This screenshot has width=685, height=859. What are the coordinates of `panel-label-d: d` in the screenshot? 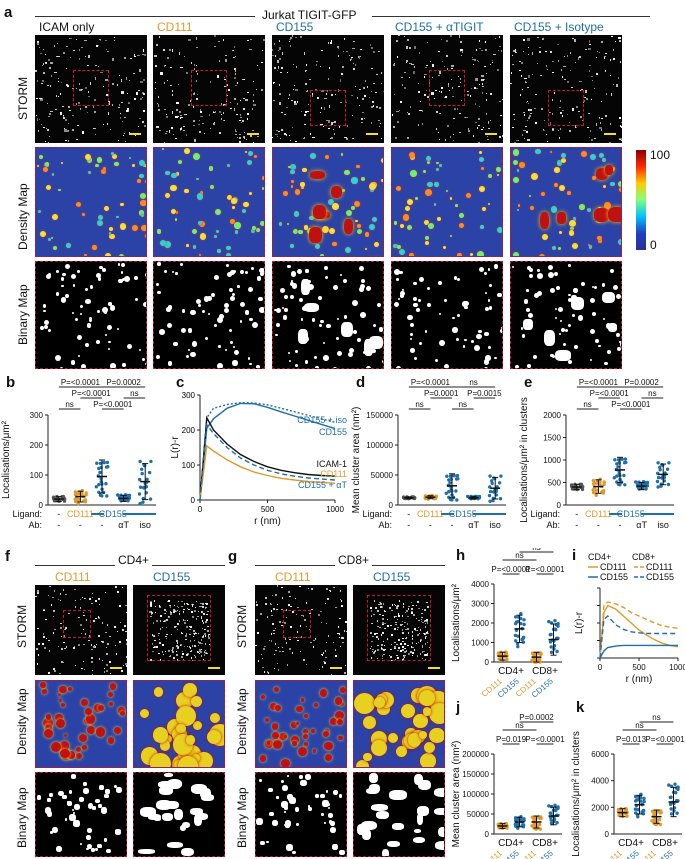 It's located at (360, 383).